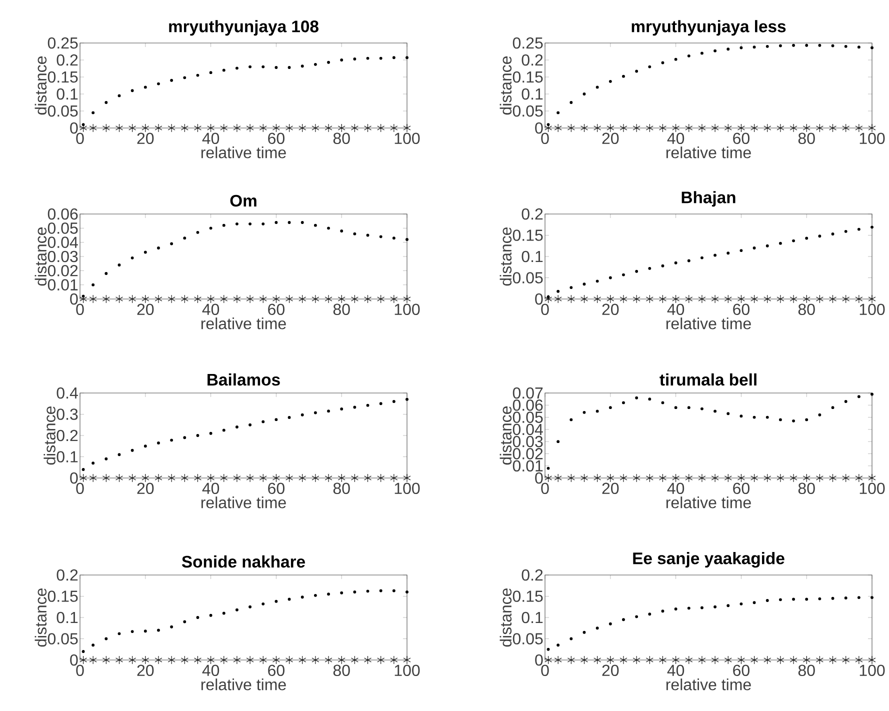 Image resolution: width=889 pixels, height=711 pixels. Describe the element at coordinates (527, 454) in the screenshot. I see `y-tick-label: 0.02` at that location.